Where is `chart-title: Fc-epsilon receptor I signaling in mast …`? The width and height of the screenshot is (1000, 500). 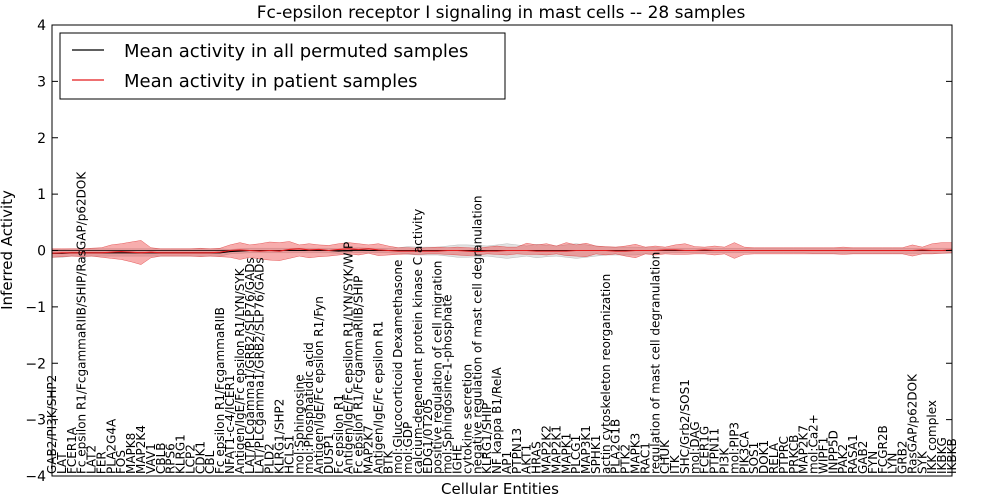 chart-title: Fc-epsilon receptor I signaling in mast … is located at coordinates (501, 13).